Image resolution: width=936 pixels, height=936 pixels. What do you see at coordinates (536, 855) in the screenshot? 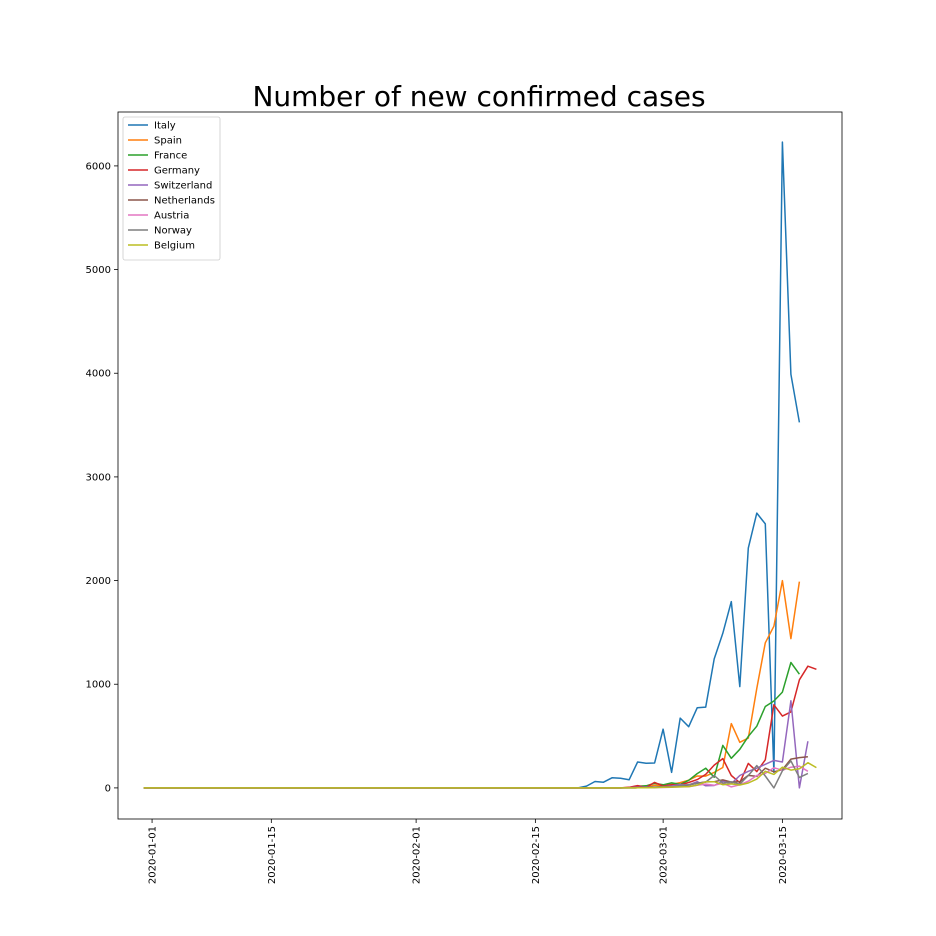
I see `x-tick-label: 2020-02-15` at bounding box center [536, 855].